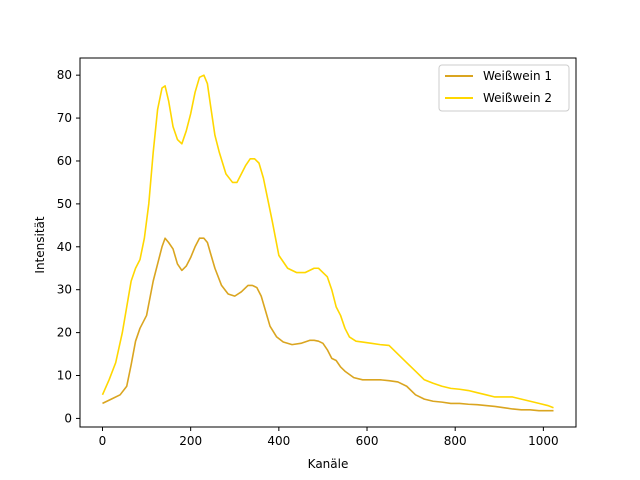 Image resolution: width=640 pixels, height=480 pixels. What do you see at coordinates (64, 118) in the screenshot?
I see `y-tick-label: 70` at bounding box center [64, 118].